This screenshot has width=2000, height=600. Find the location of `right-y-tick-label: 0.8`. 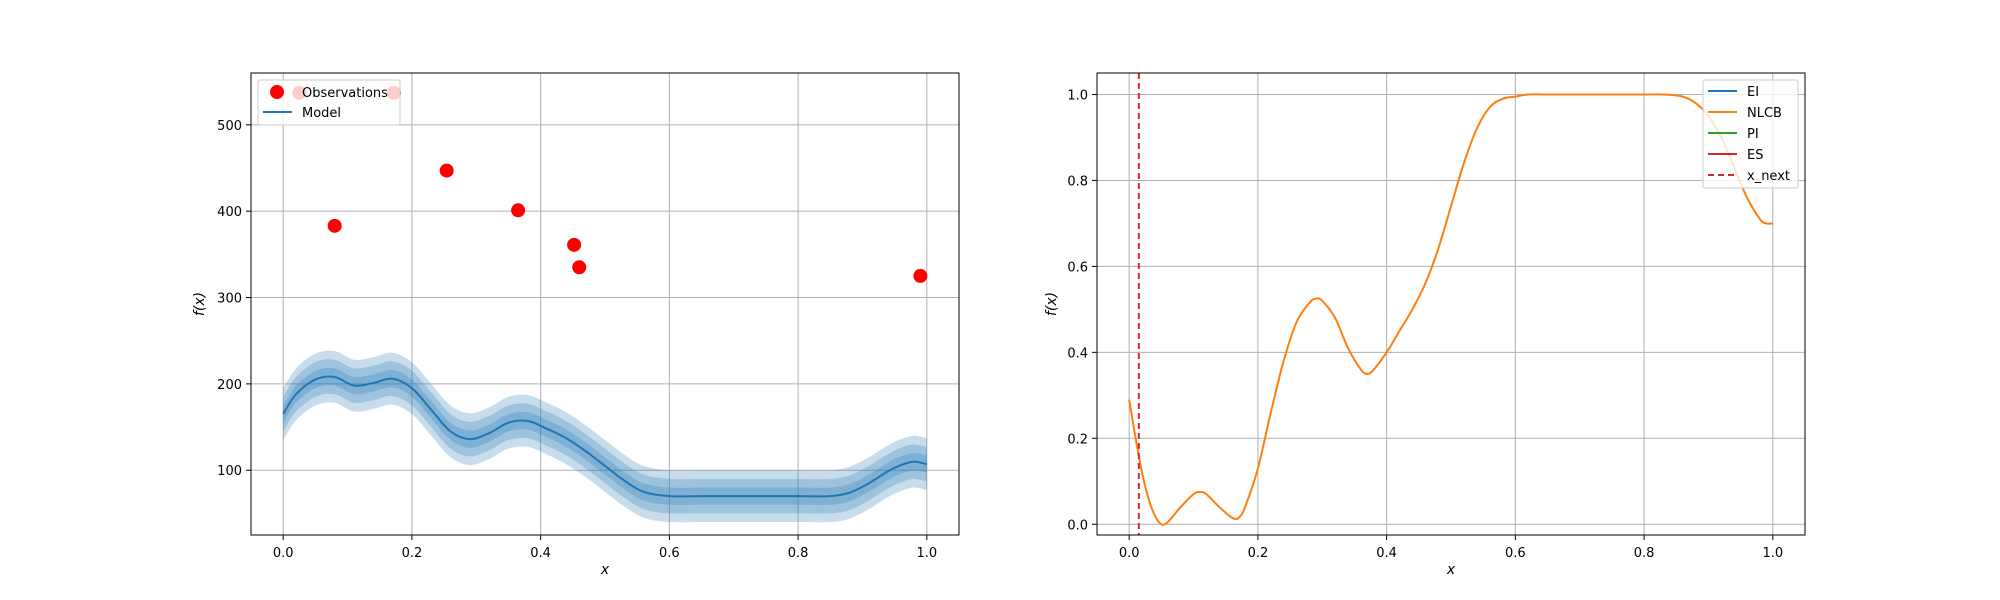

right-y-tick-label: 0.8 is located at coordinates (1077, 181).